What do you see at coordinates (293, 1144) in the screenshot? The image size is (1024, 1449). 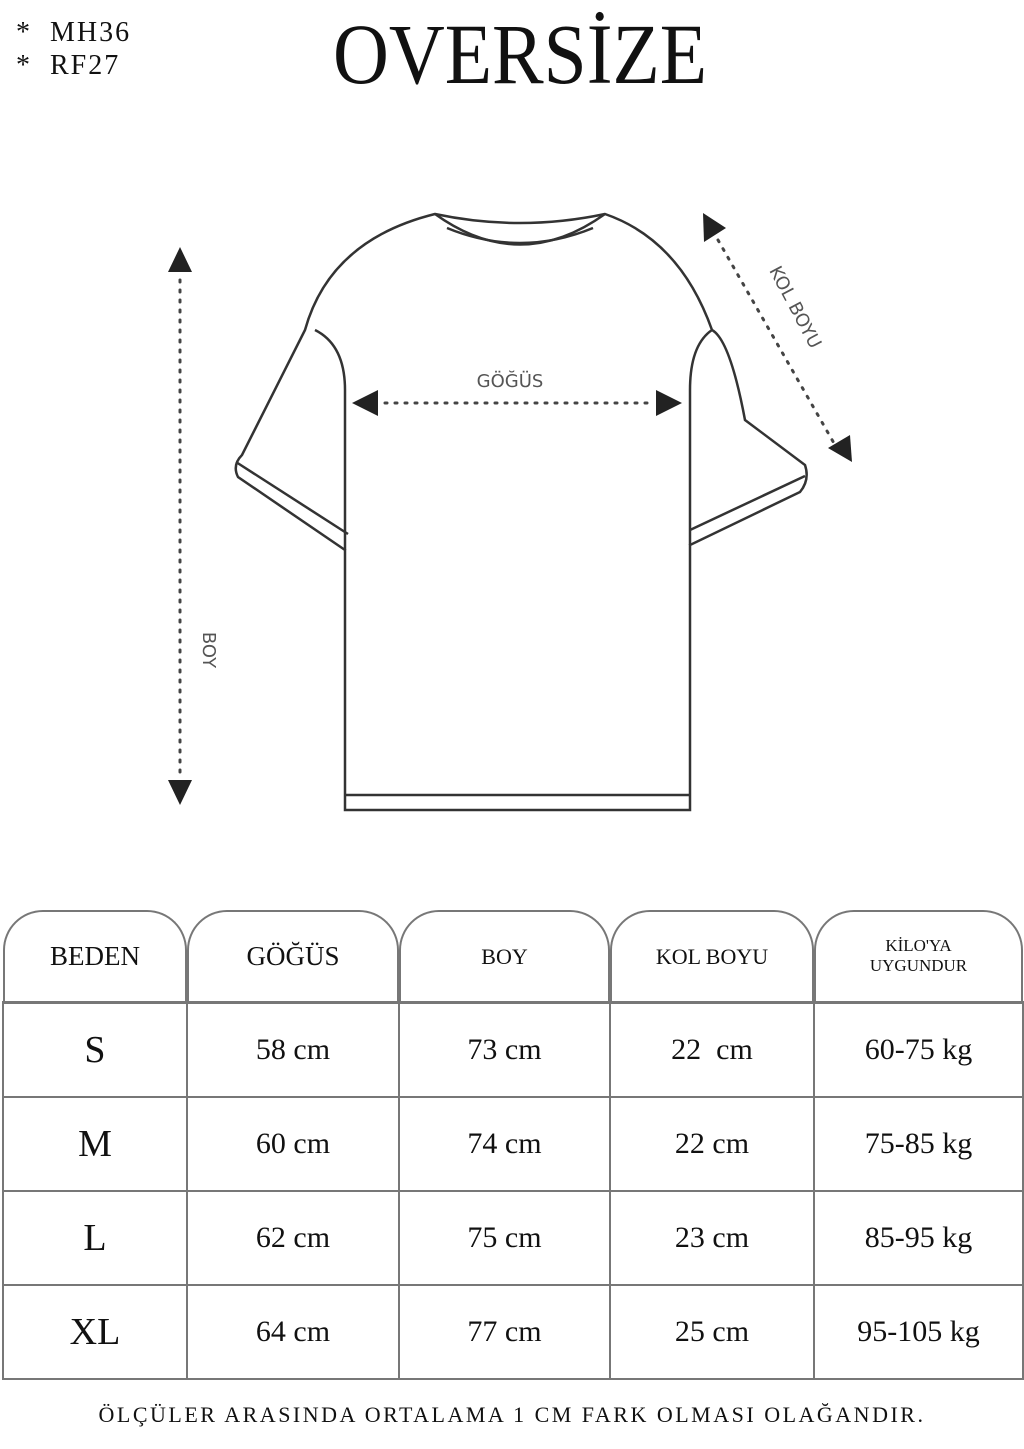 I see `cell-chest: 60 cm` at bounding box center [293, 1144].